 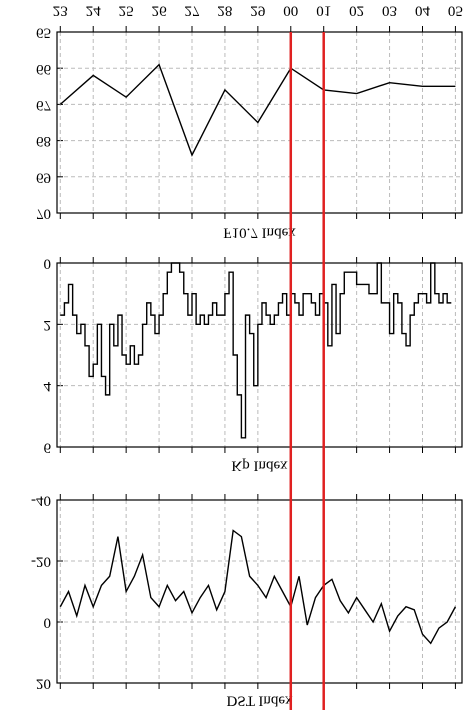 What do you see at coordinates (48, 448) in the screenshot?
I see `y-tick-label: 6` at bounding box center [48, 448].